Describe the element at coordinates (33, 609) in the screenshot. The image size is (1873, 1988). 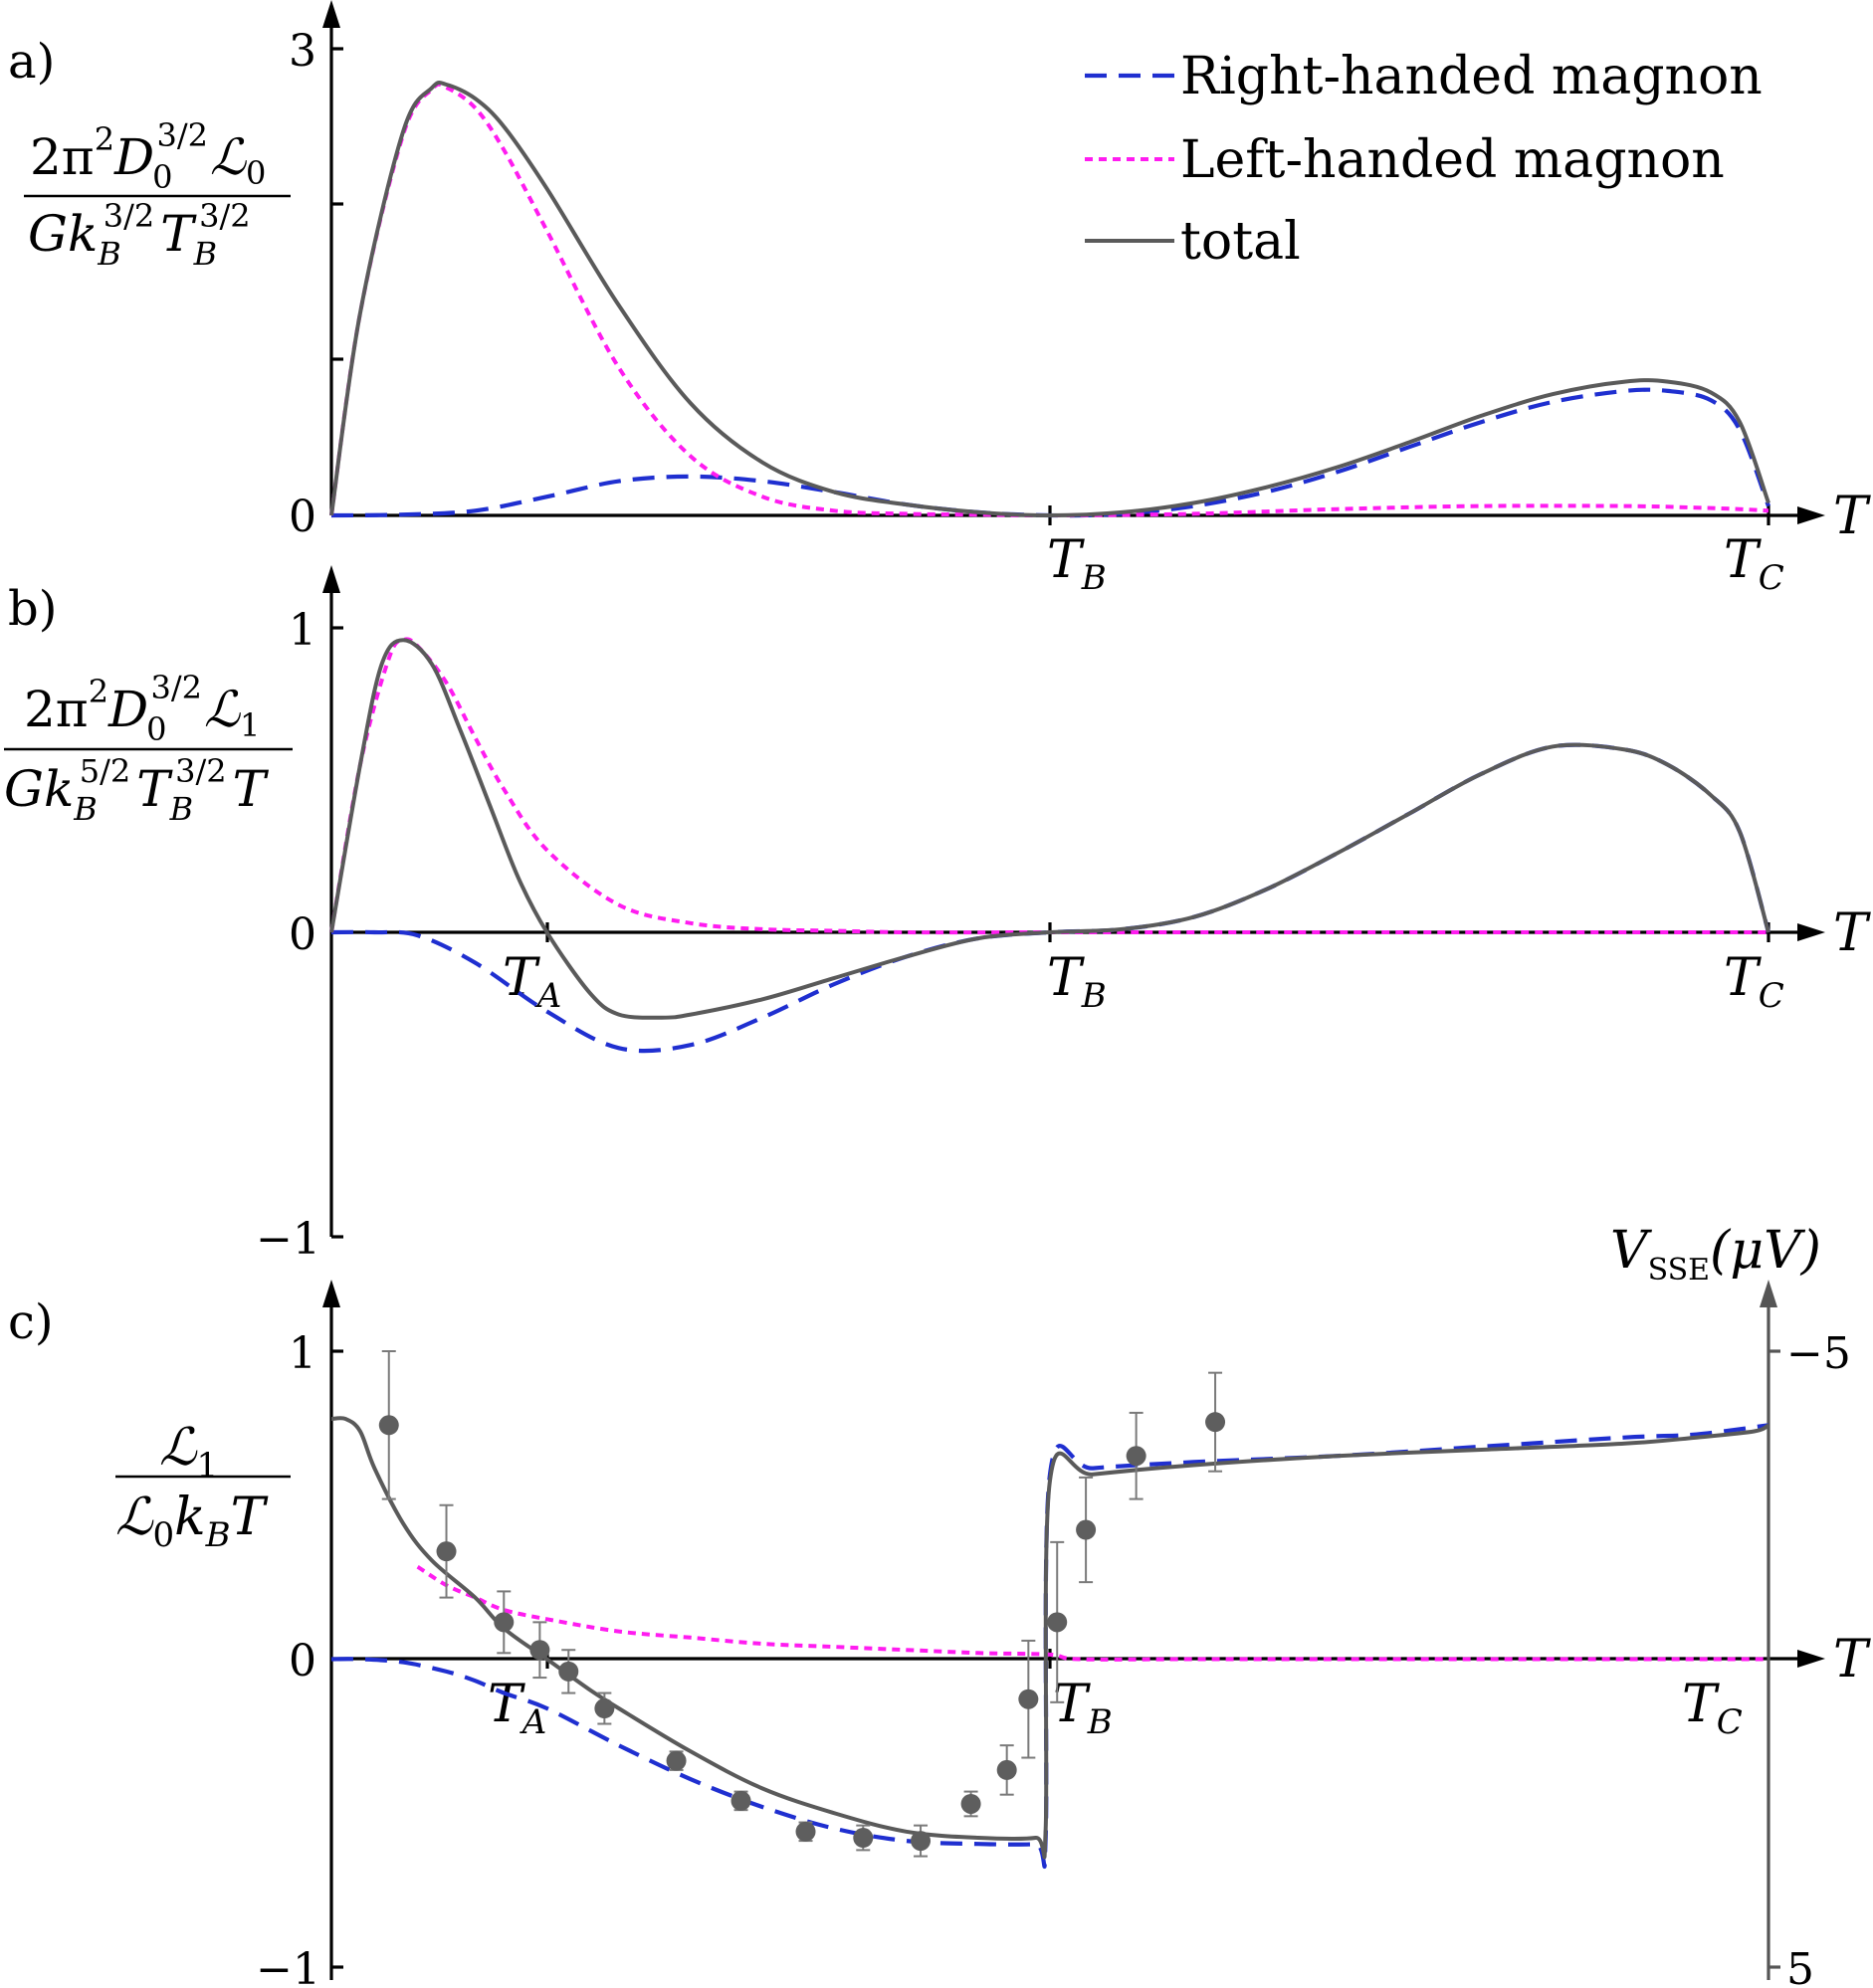
I see `panel-b-label: b)` at that location.